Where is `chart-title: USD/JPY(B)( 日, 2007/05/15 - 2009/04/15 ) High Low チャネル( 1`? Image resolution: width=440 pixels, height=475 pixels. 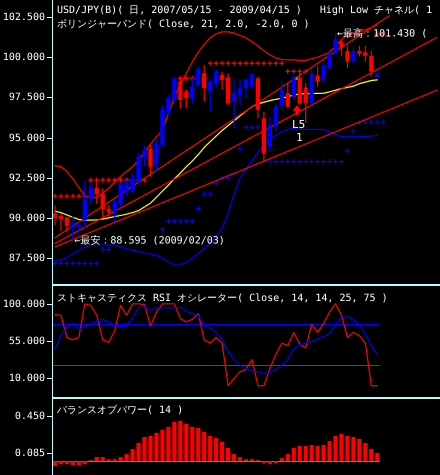 chart-title: USD/JPY(B)( 日, 2007/05/15 - 2009/04/15 ) High Low チャネル( 1 is located at coordinates (244, 10).